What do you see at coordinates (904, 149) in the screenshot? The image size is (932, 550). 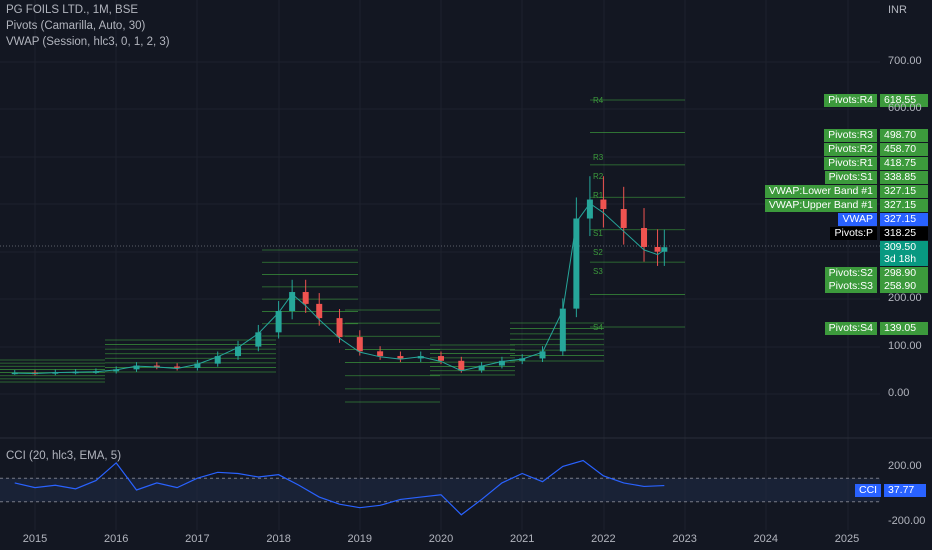 I see `price-tag-value: 458.70` at bounding box center [904, 149].